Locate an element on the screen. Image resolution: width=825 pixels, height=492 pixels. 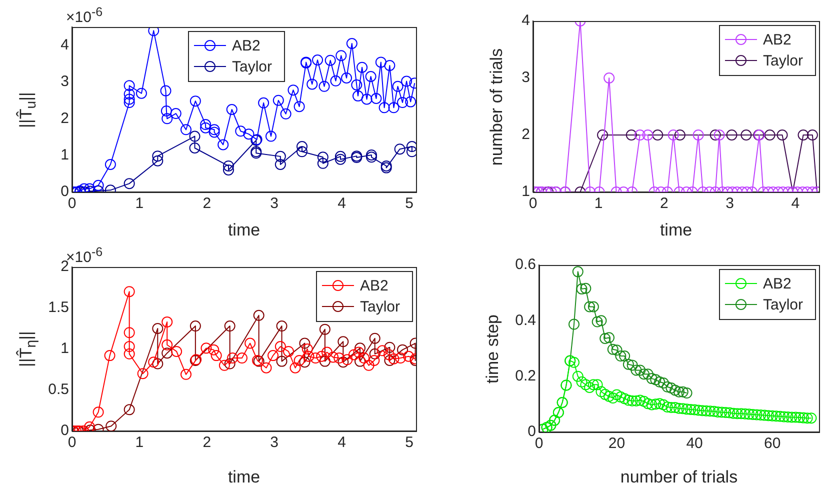
x-axis-title: number of trials is located at coordinates (679, 476).